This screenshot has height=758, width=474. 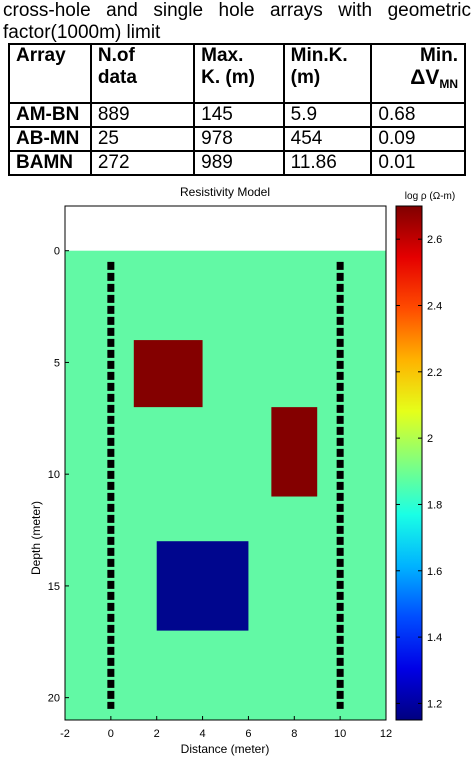 What do you see at coordinates (430, 196) in the screenshot?
I see `colorbar-label: log ρ (Ω-m)` at bounding box center [430, 196].